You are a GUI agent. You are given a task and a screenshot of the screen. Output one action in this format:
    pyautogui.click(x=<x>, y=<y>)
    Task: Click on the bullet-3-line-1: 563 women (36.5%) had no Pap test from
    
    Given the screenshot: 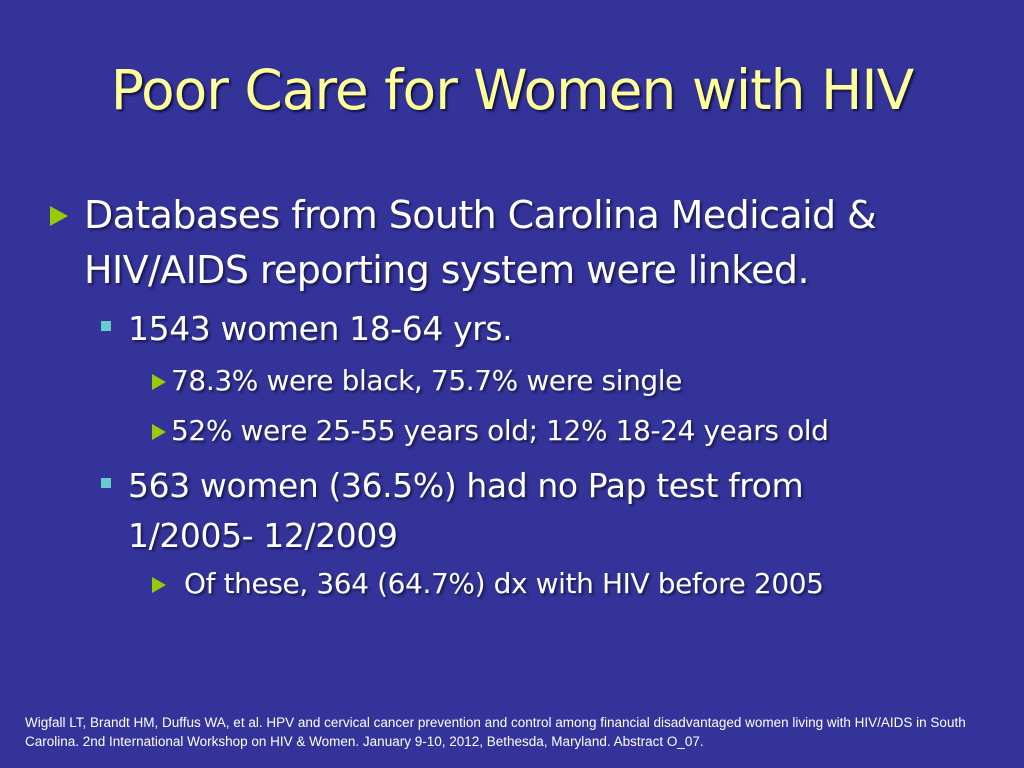 What is the action you would take?
    pyautogui.click(x=466, y=485)
    